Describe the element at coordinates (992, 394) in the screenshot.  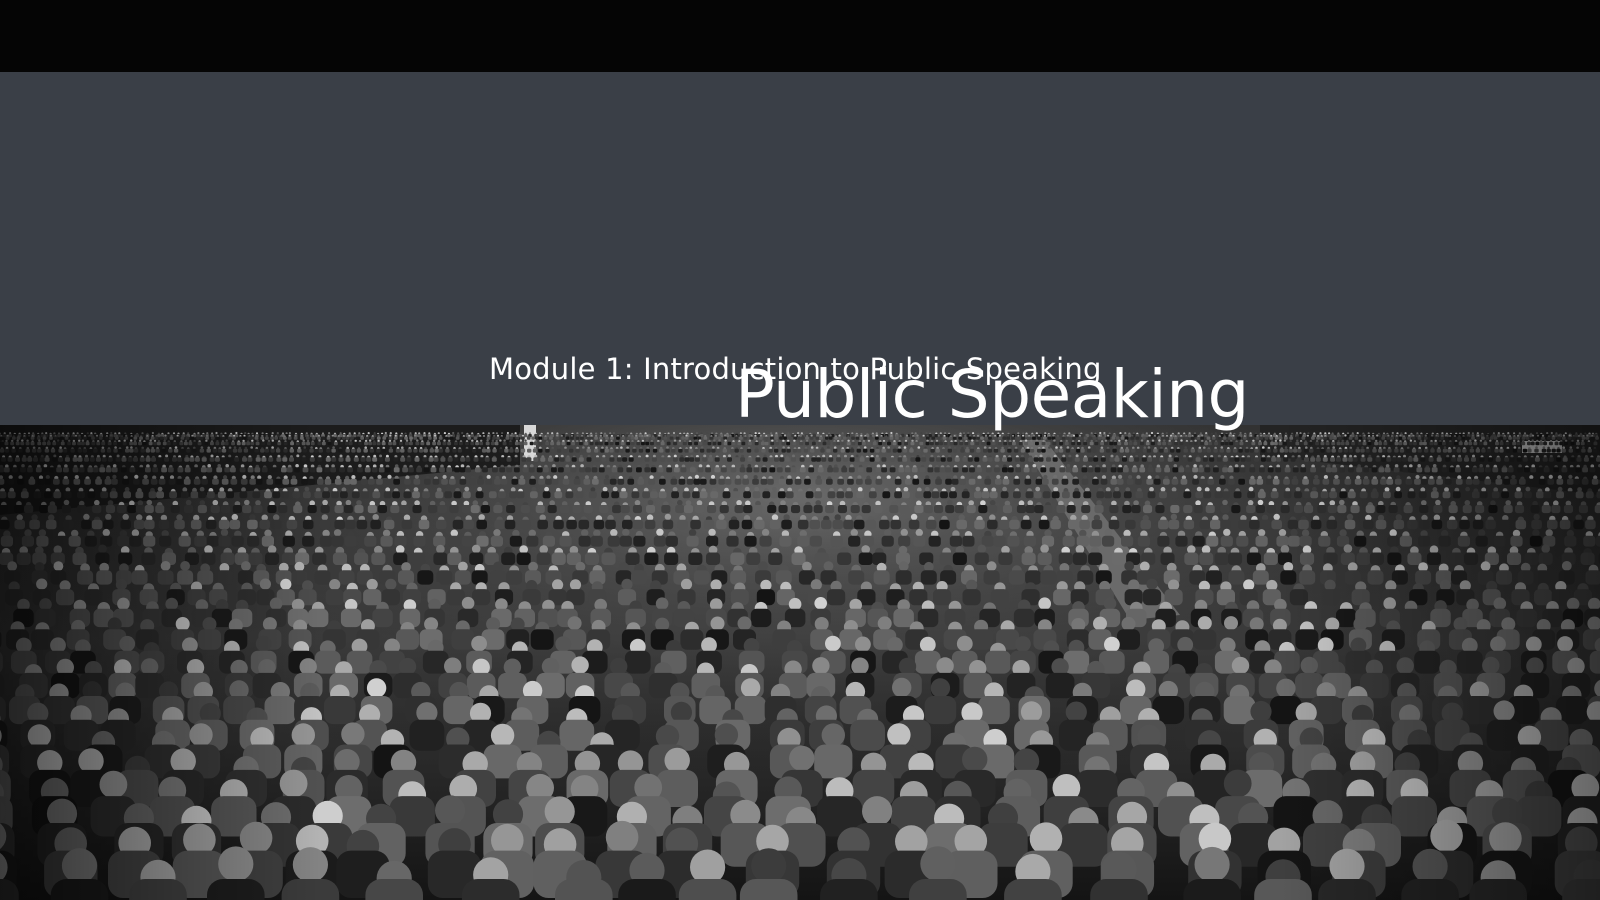
I see `slide-title: Public Speaking` at that location.